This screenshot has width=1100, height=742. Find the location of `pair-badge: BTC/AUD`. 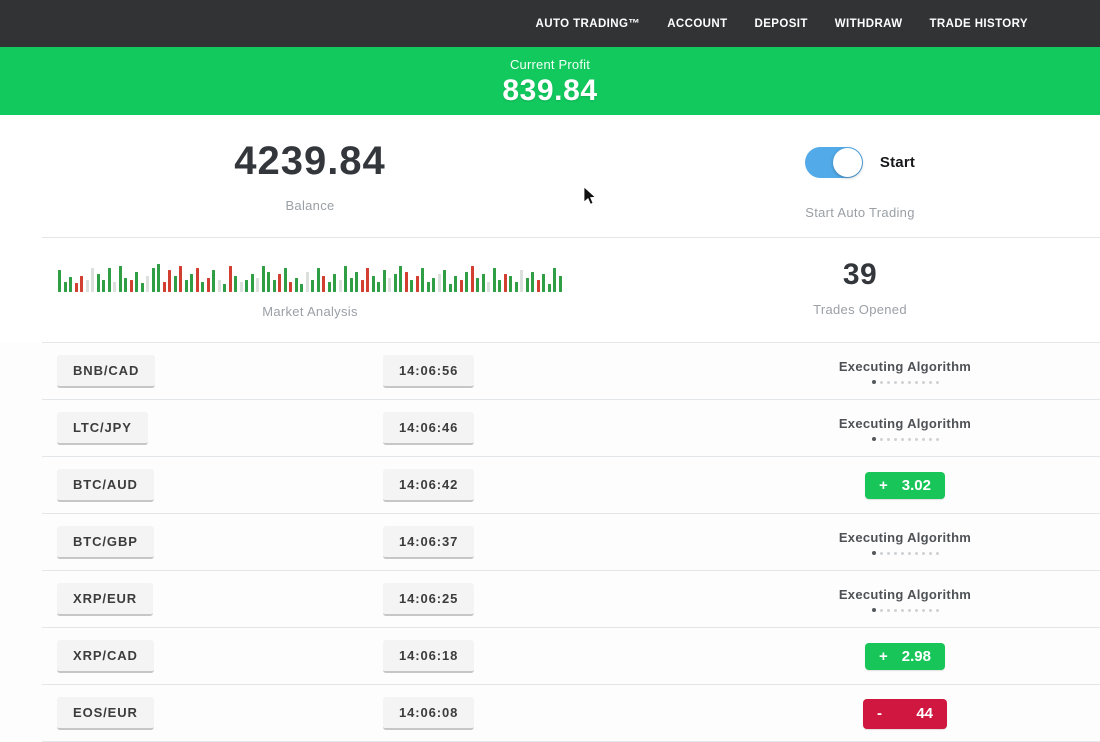

pair-badge: BTC/AUD is located at coordinates (105, 485).